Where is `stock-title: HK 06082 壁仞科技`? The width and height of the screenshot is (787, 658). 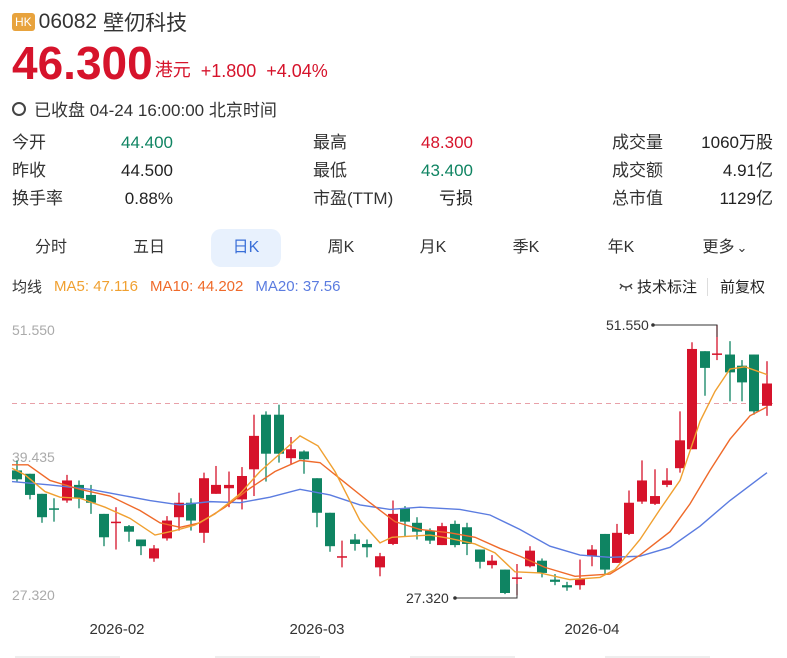
stock-title: HK 06082 壁仞科技 is located at coordinates (99, 22).